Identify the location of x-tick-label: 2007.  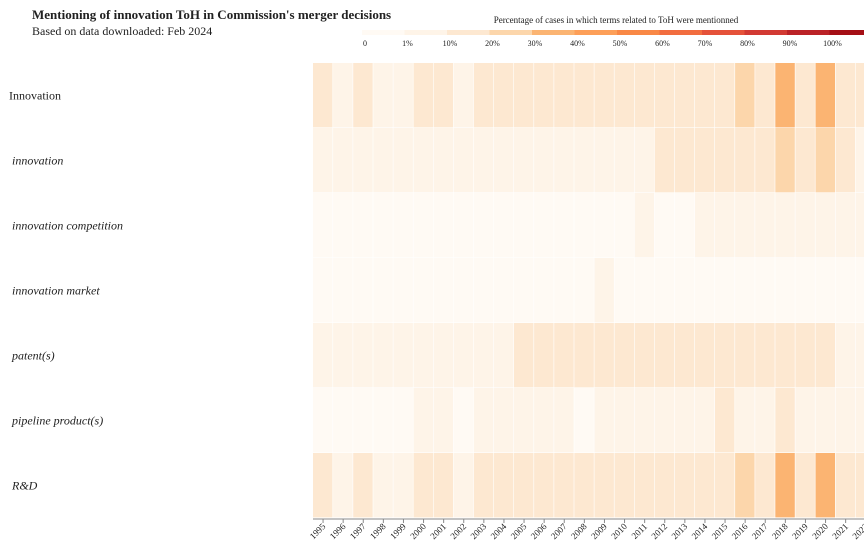
(559, 531).